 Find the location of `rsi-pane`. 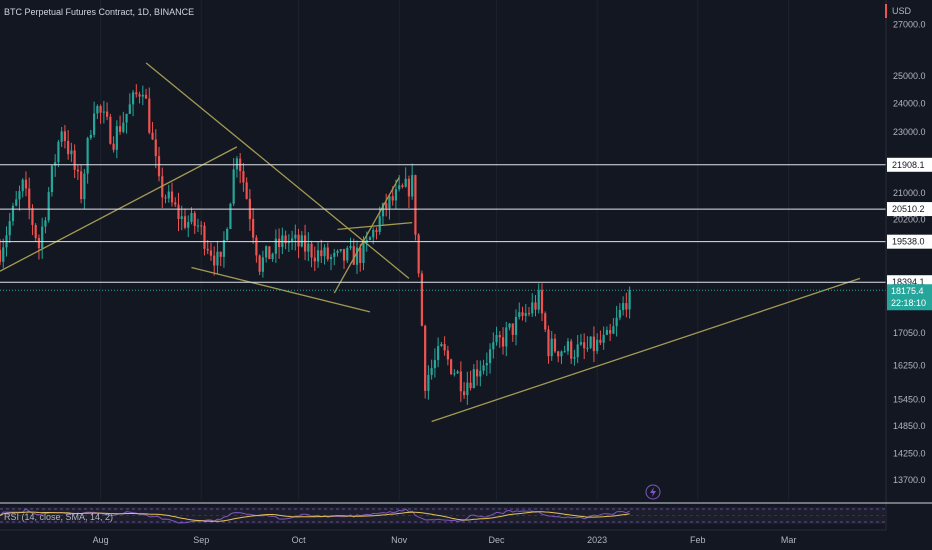

rsi-pane is located at coordinates (443, 515).